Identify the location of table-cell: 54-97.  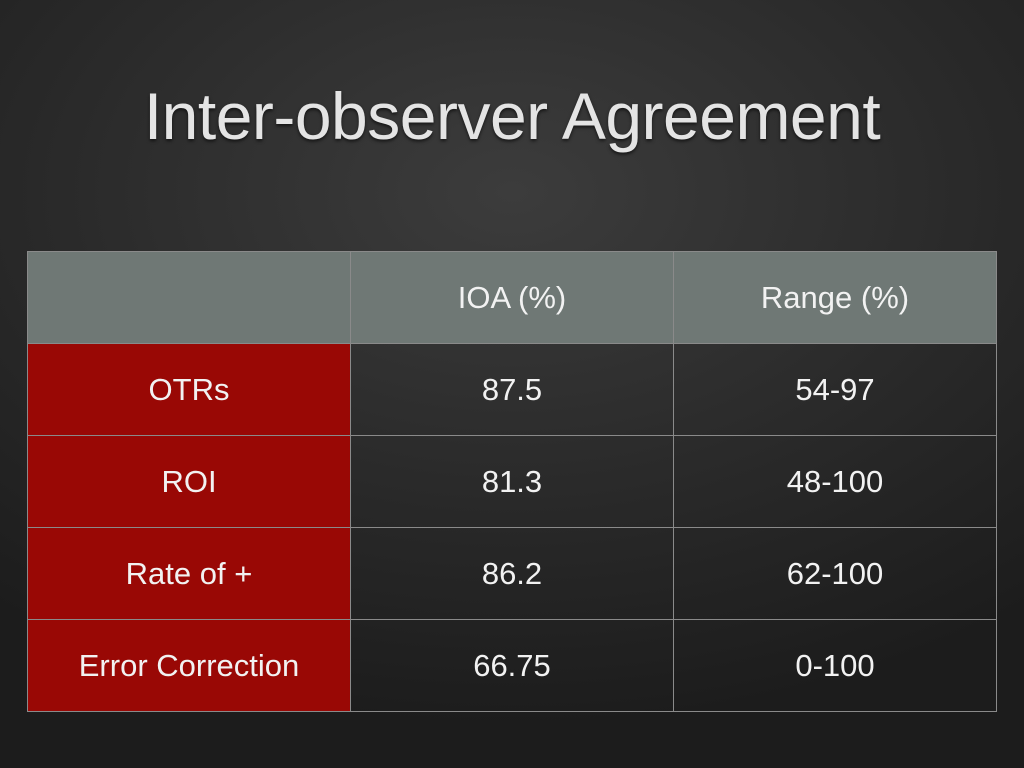
(835, 389).